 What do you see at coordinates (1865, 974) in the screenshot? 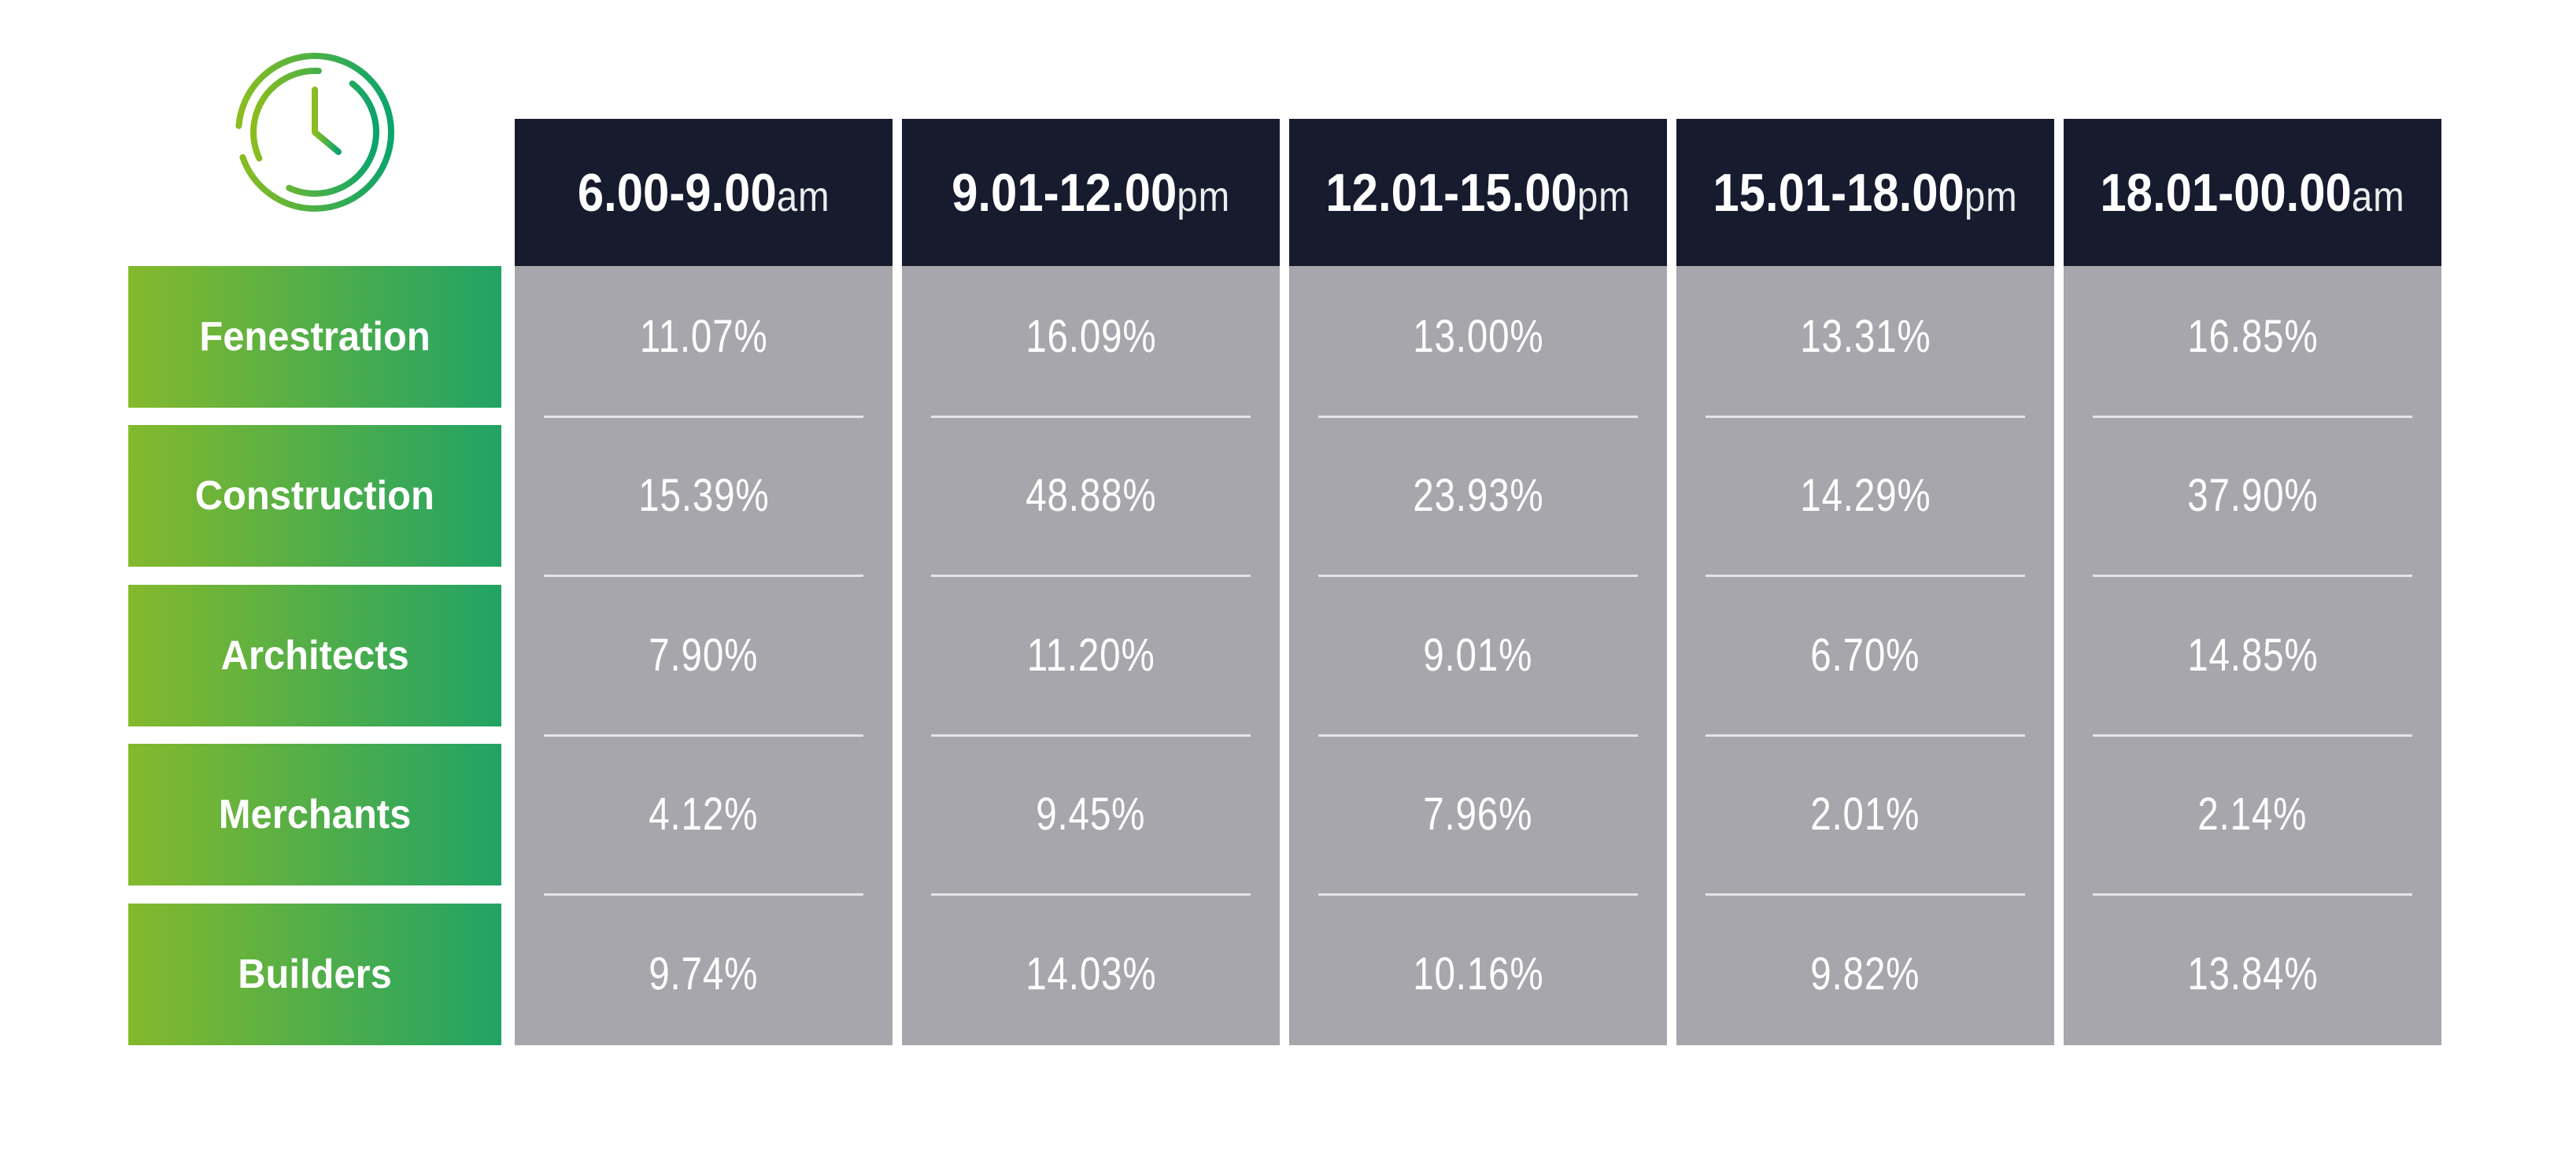
I see `table-cell: 9.82%` at bounding box center [1865, 974].